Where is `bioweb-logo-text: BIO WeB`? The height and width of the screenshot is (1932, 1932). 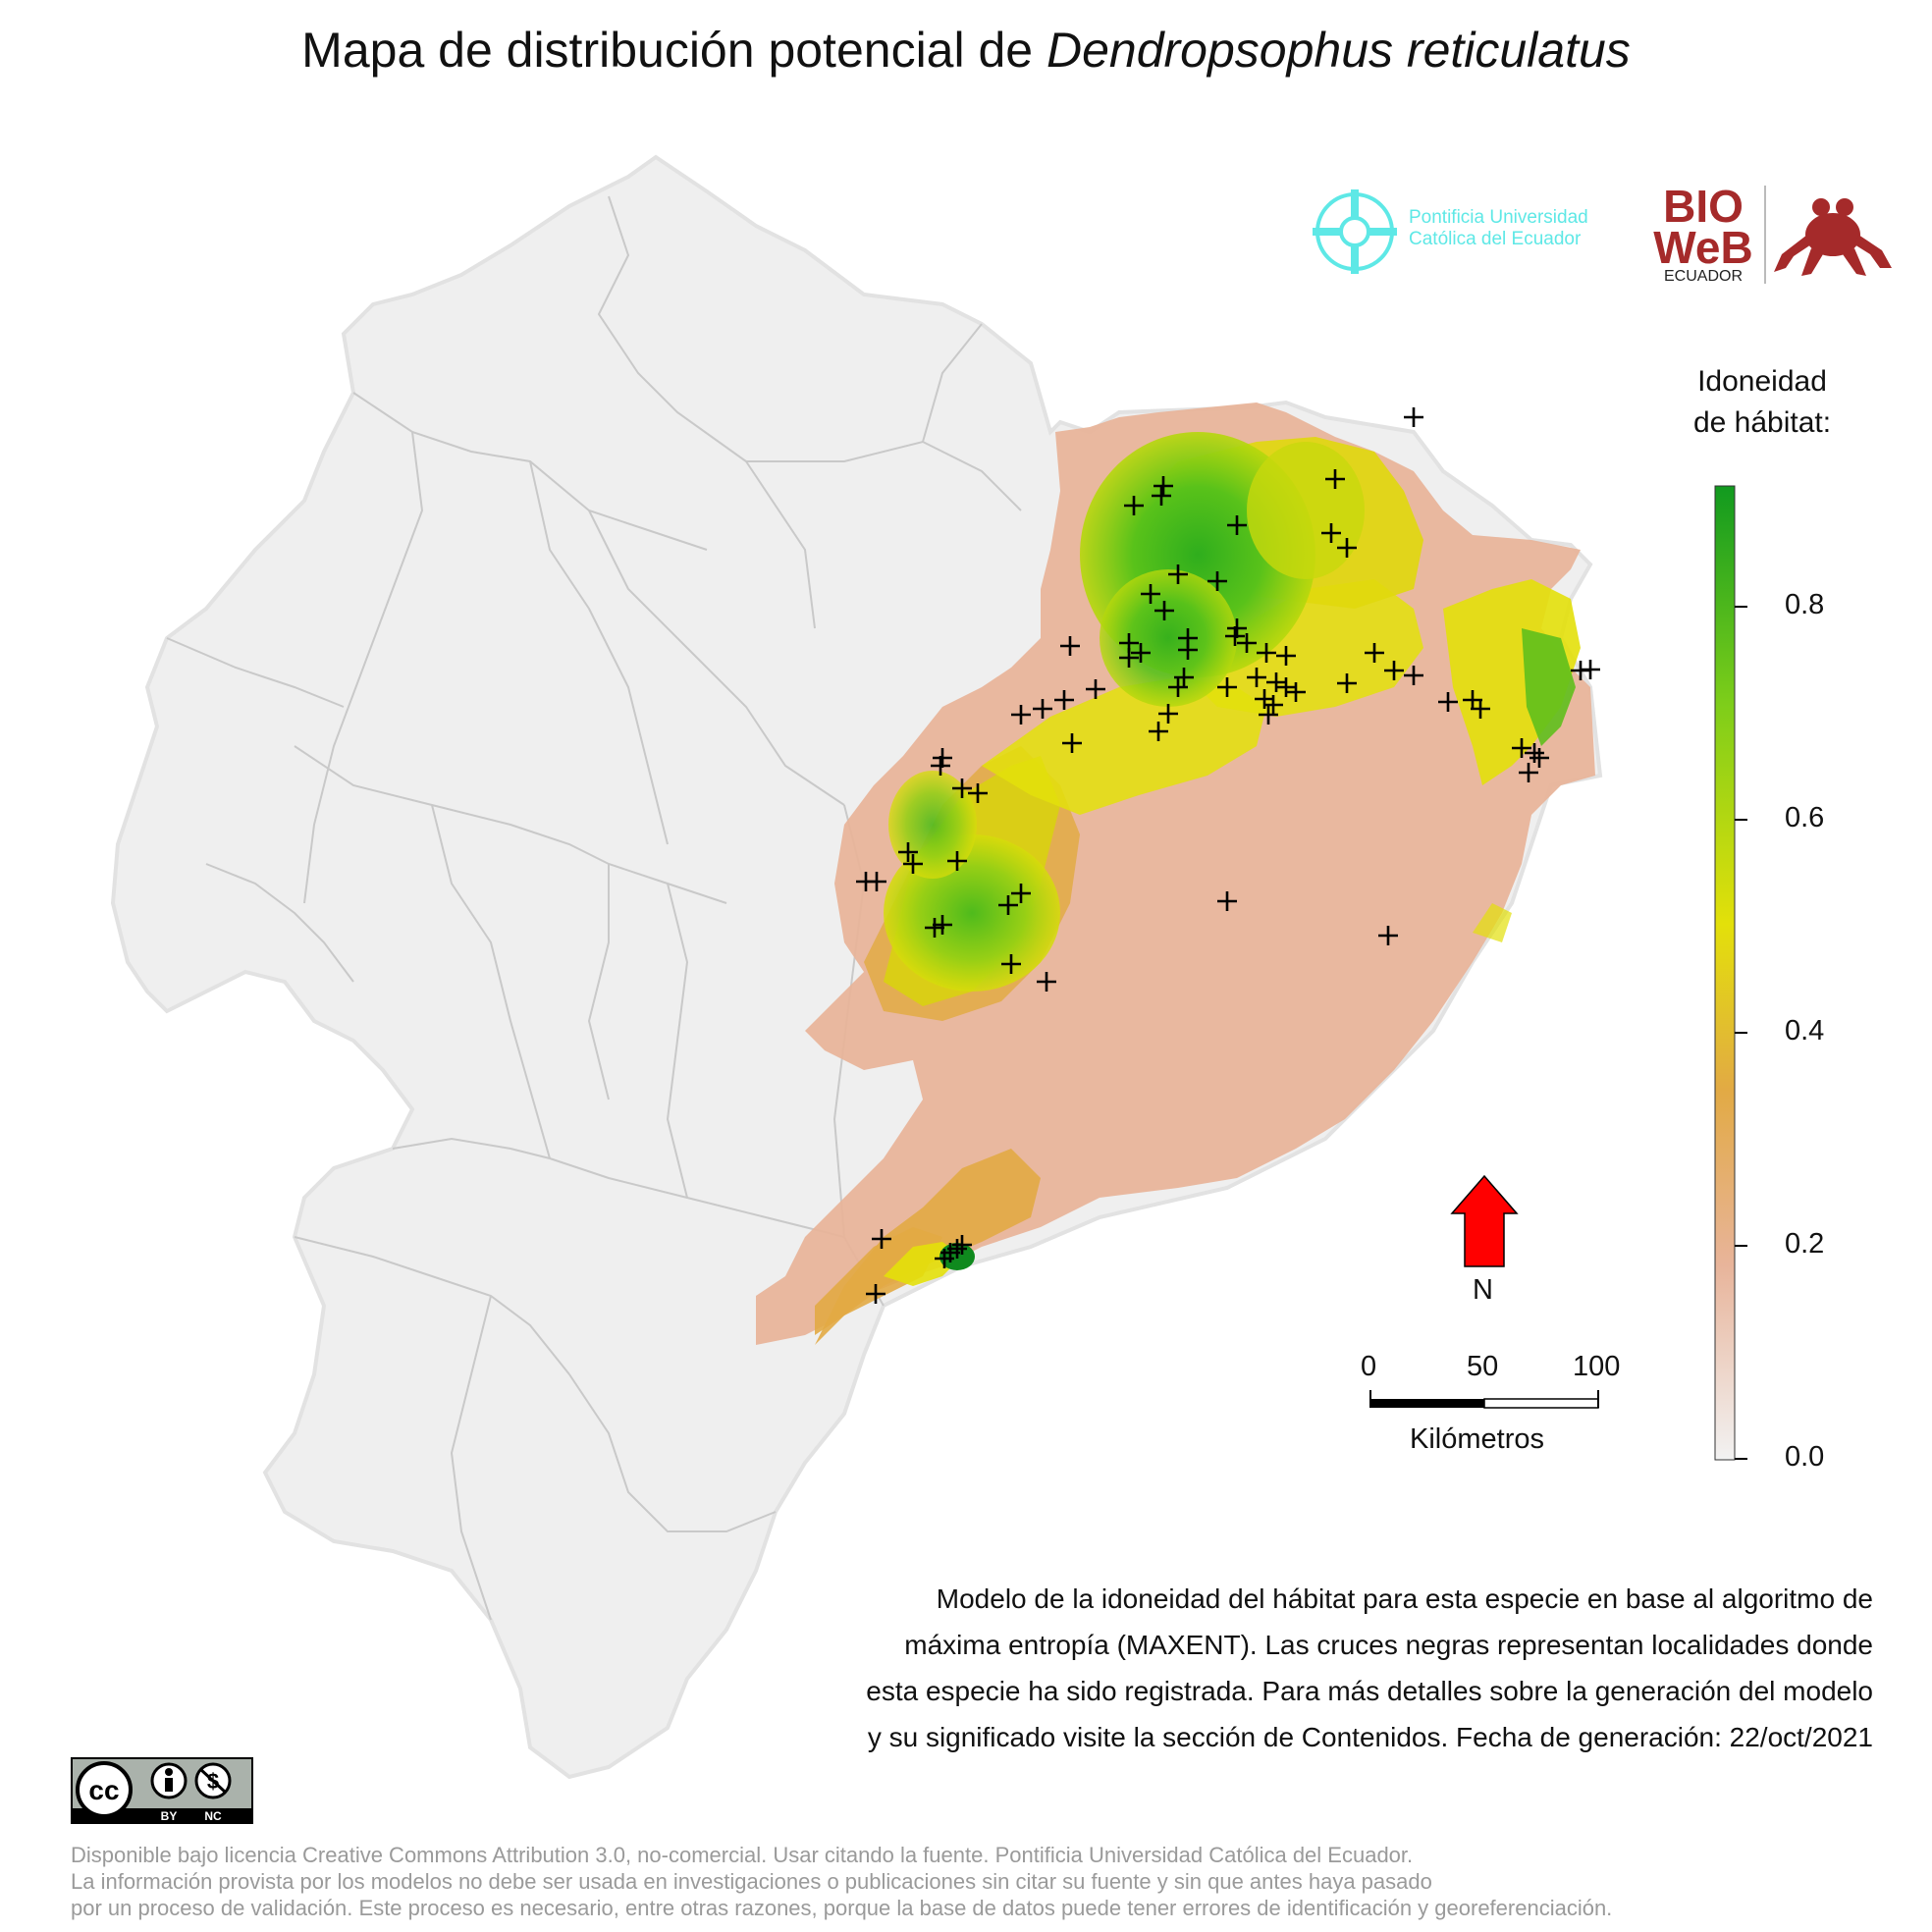 bioweb-logo-text: BIO WeB is located at coordinates (1703, 227).